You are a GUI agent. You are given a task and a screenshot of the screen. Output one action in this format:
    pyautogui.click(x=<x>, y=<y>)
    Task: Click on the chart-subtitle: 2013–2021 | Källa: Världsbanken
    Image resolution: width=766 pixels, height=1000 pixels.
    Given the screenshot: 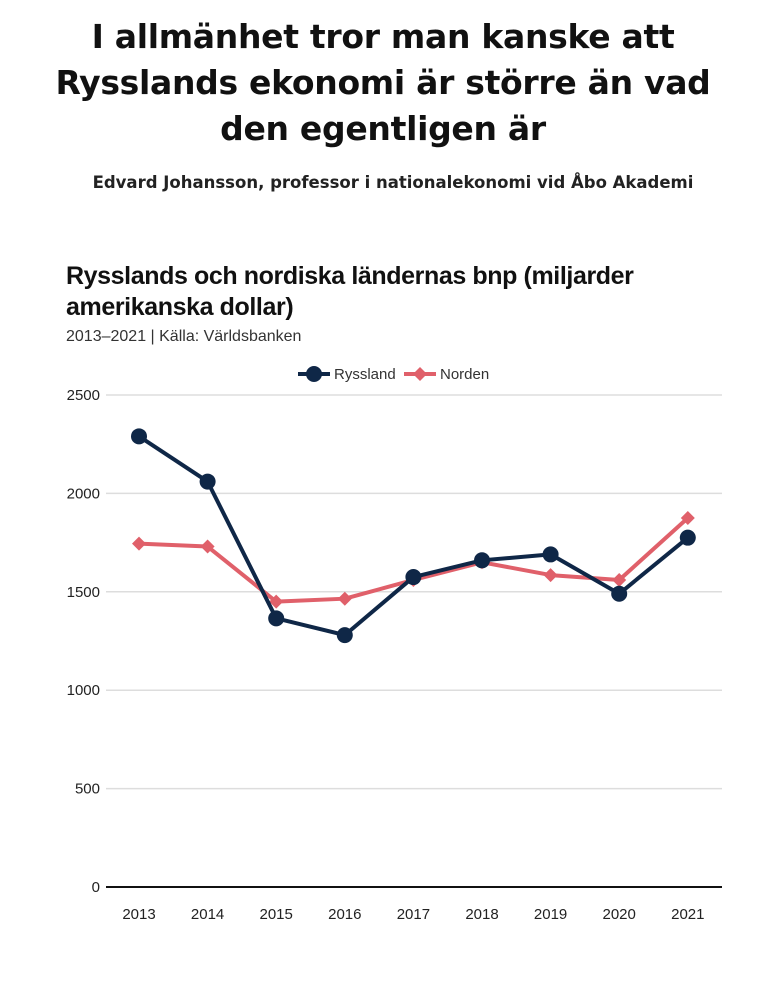 What is the action you would take?
    pyautogui.click(x=184, y=336)
    